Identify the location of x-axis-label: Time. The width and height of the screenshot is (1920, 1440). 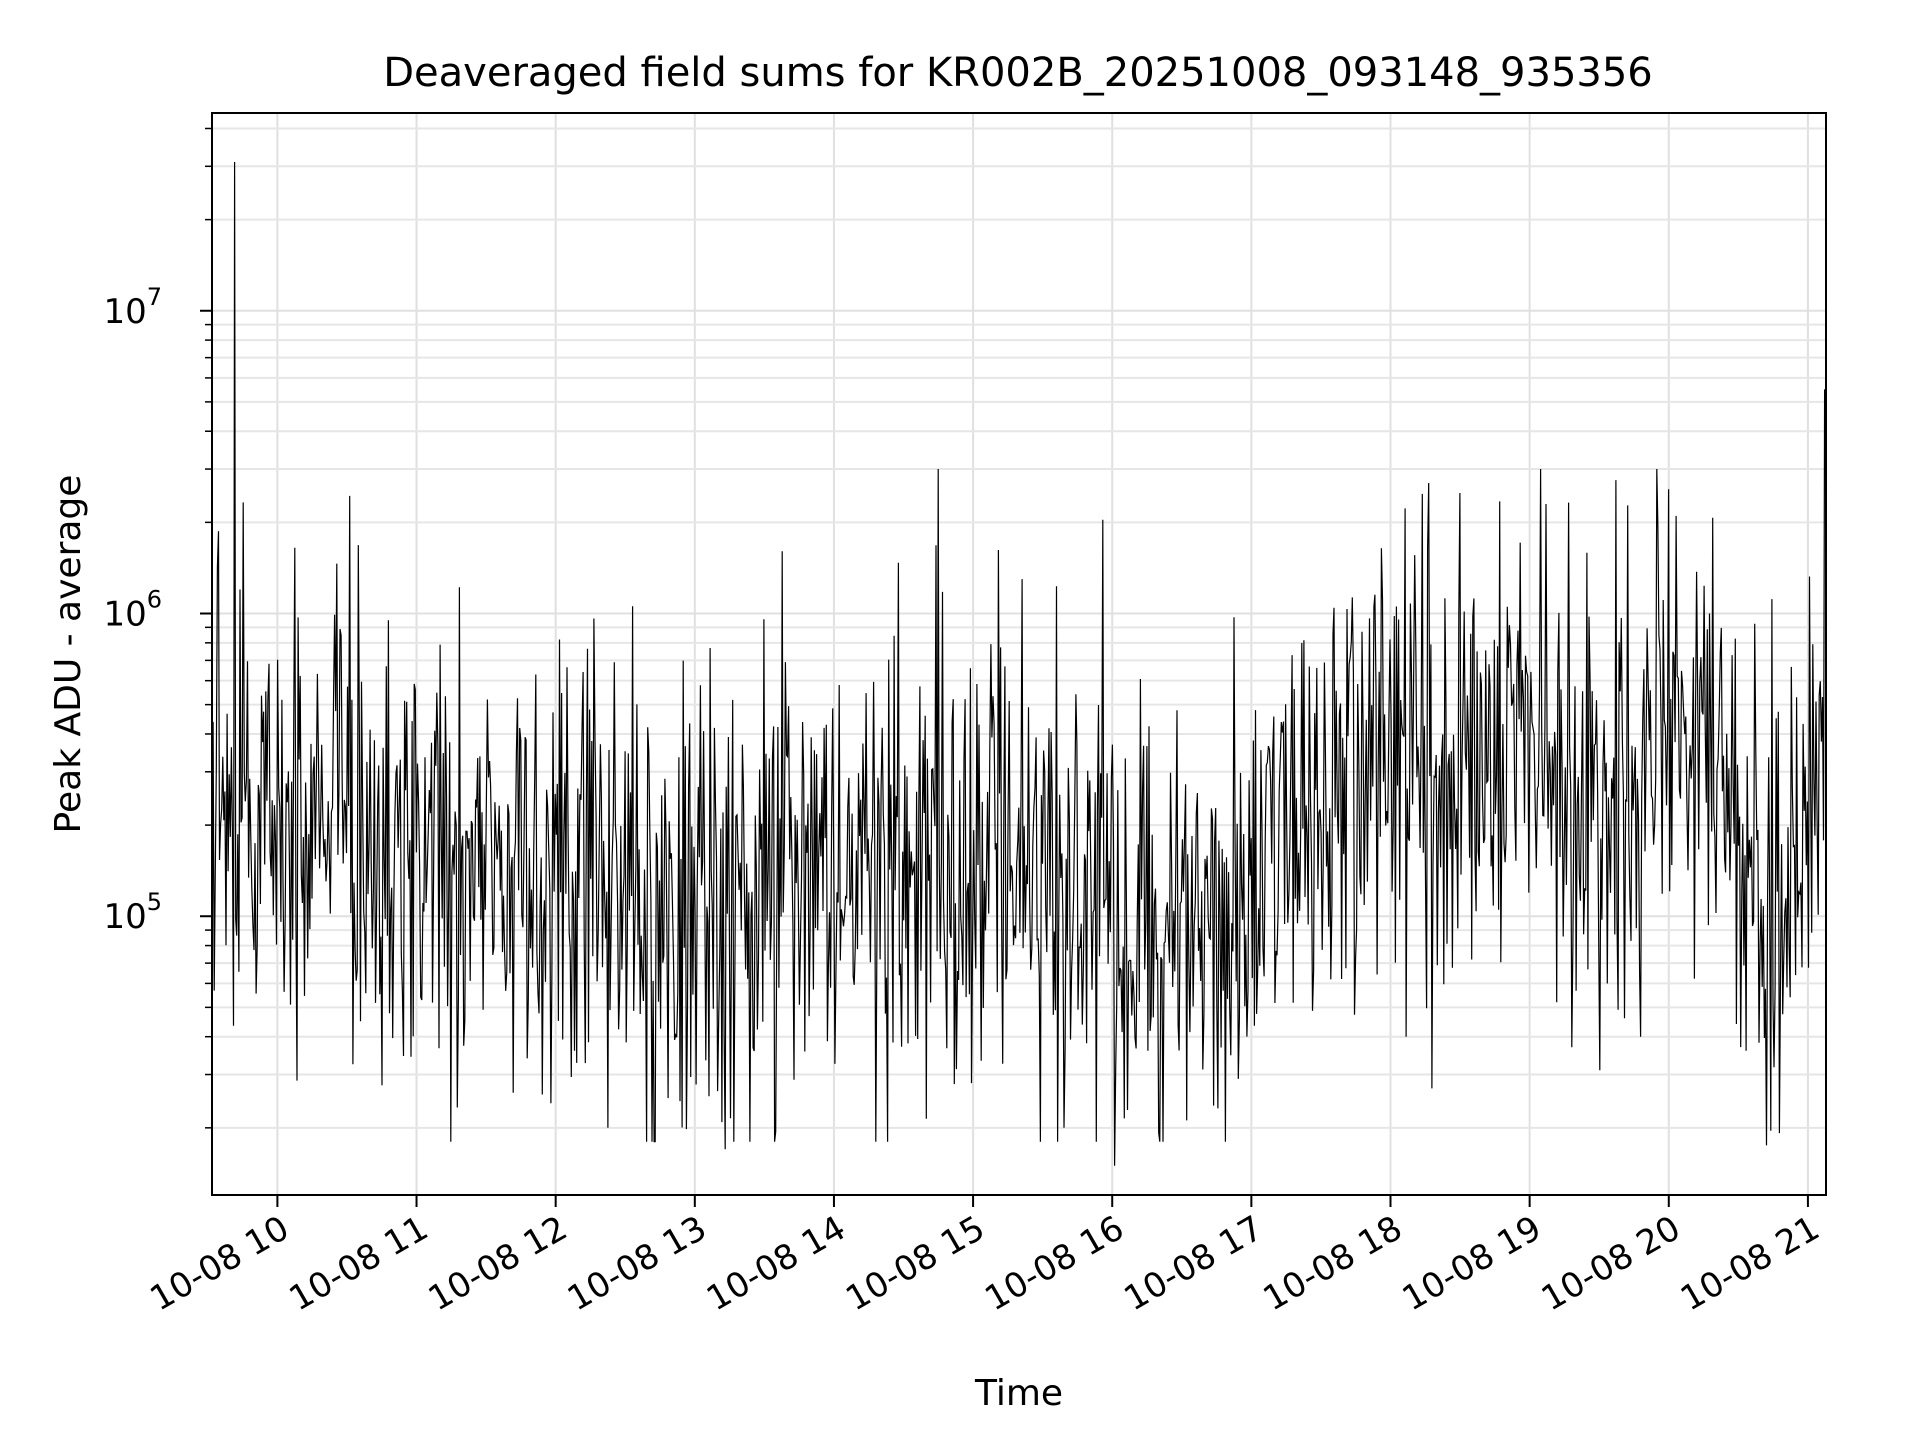
(1018, 1393).